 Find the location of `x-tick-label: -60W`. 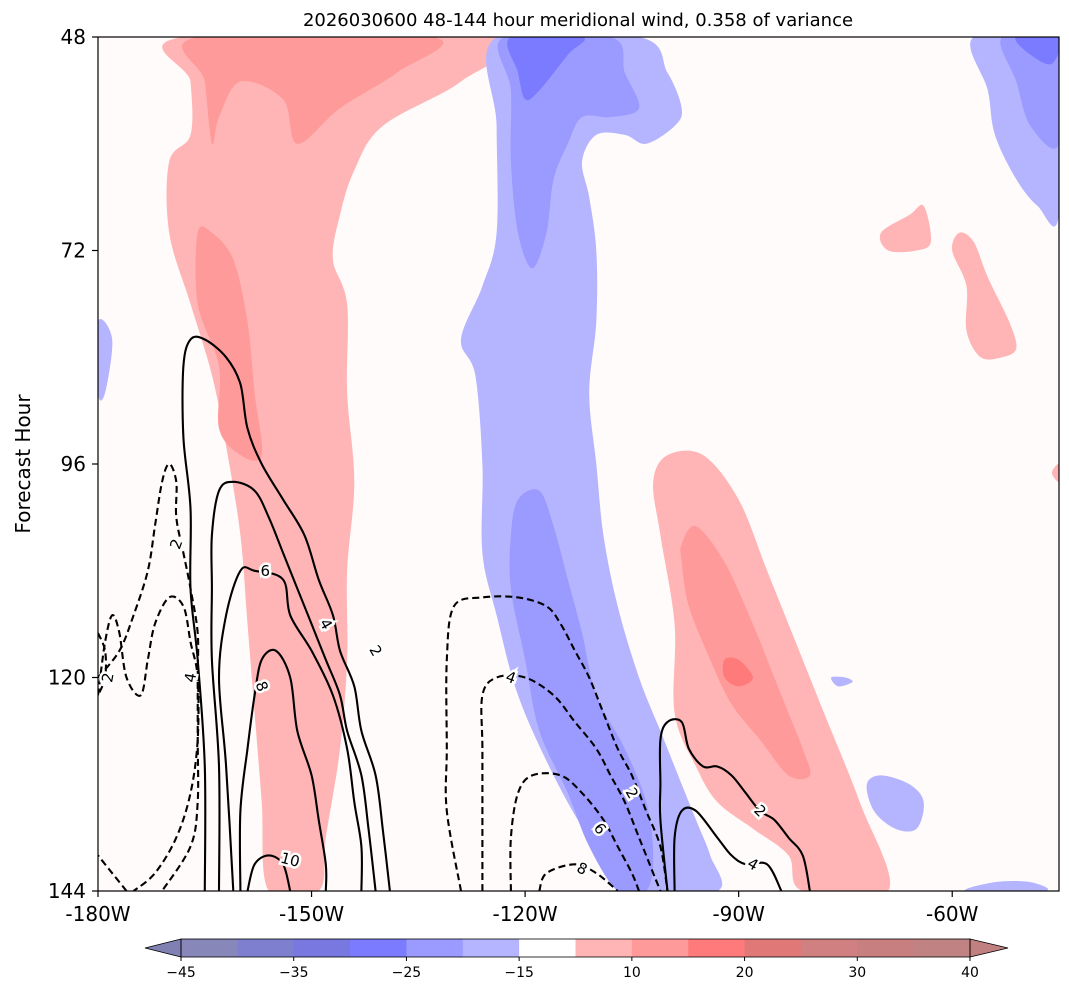

x-tick-label: -60W is located at coordinates (952, 914).